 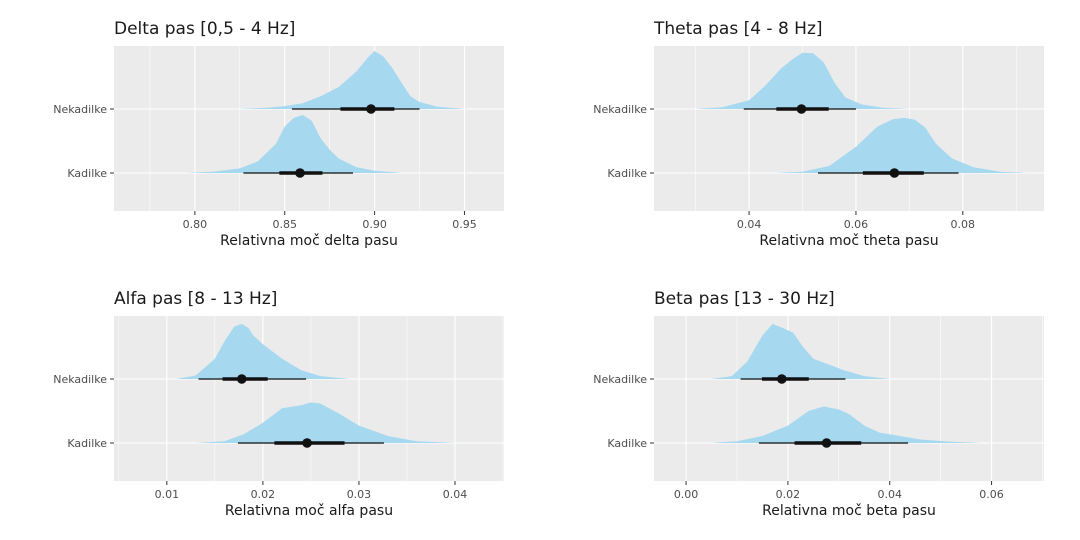 I want to click on x-tick-label: 0.01, so click(x=167, y=494).